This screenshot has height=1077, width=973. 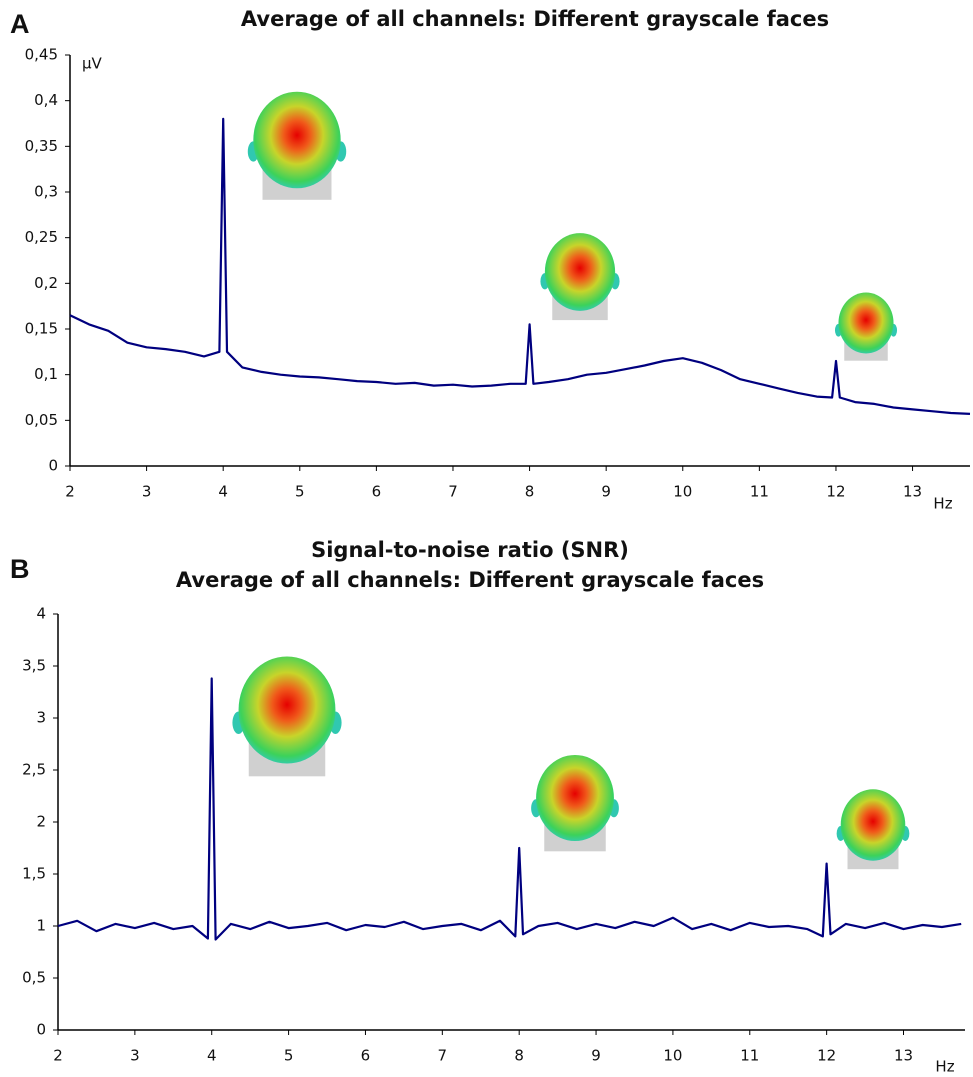 I want to click on panel-label: A, so click(x=20, y=24).